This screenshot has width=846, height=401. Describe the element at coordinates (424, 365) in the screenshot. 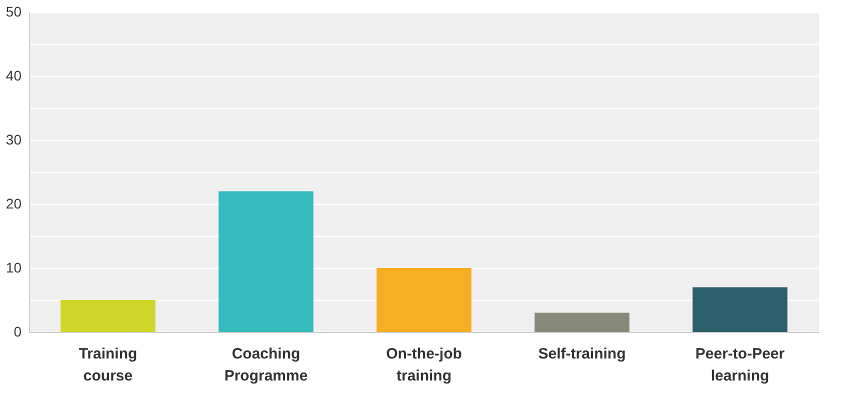

I see `x-tick-label: On-the-job training` at that location.